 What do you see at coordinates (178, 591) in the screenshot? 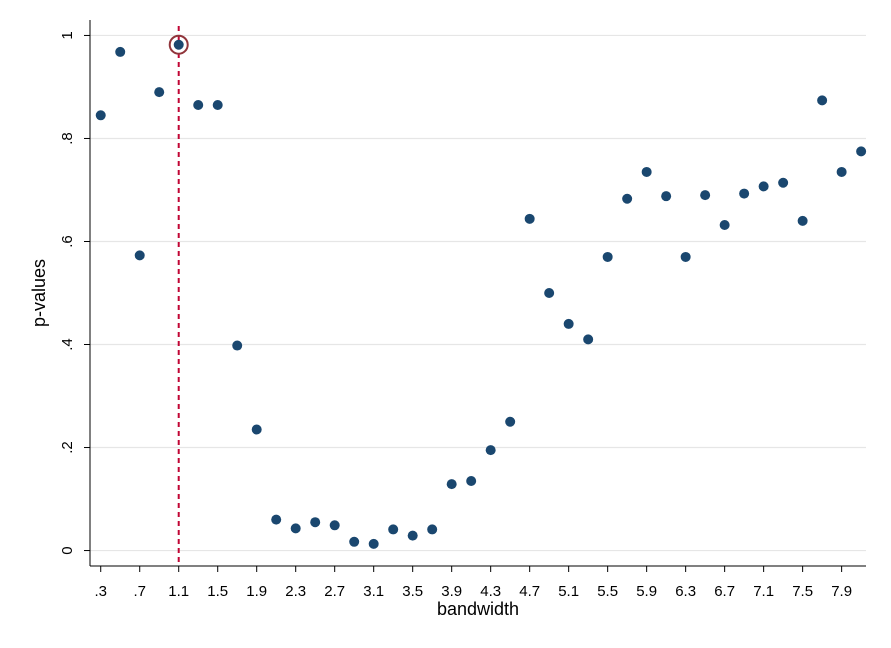
I see `x-tick-label: 1.1` at bounding box center [178, 591].